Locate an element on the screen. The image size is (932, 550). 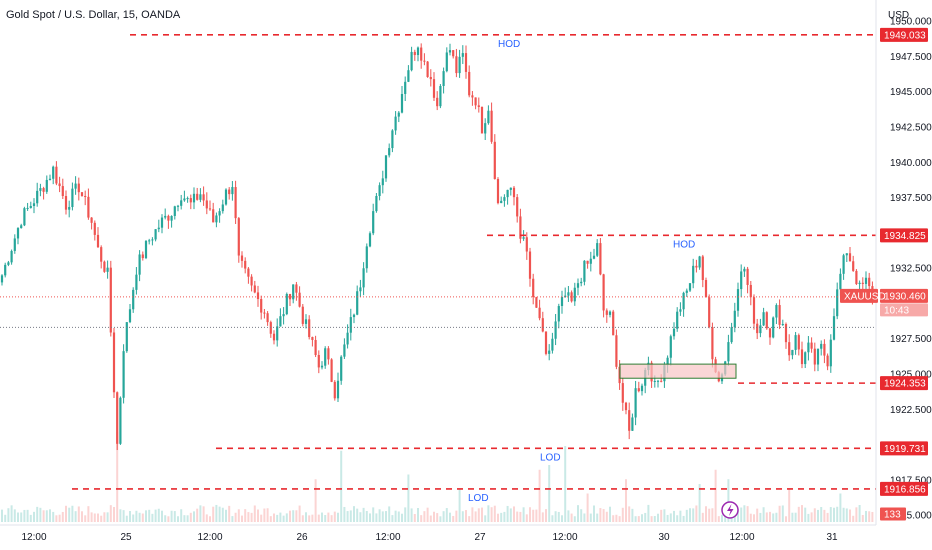
y-tick-label: 1917.500 is located at coordinates (911, 480).